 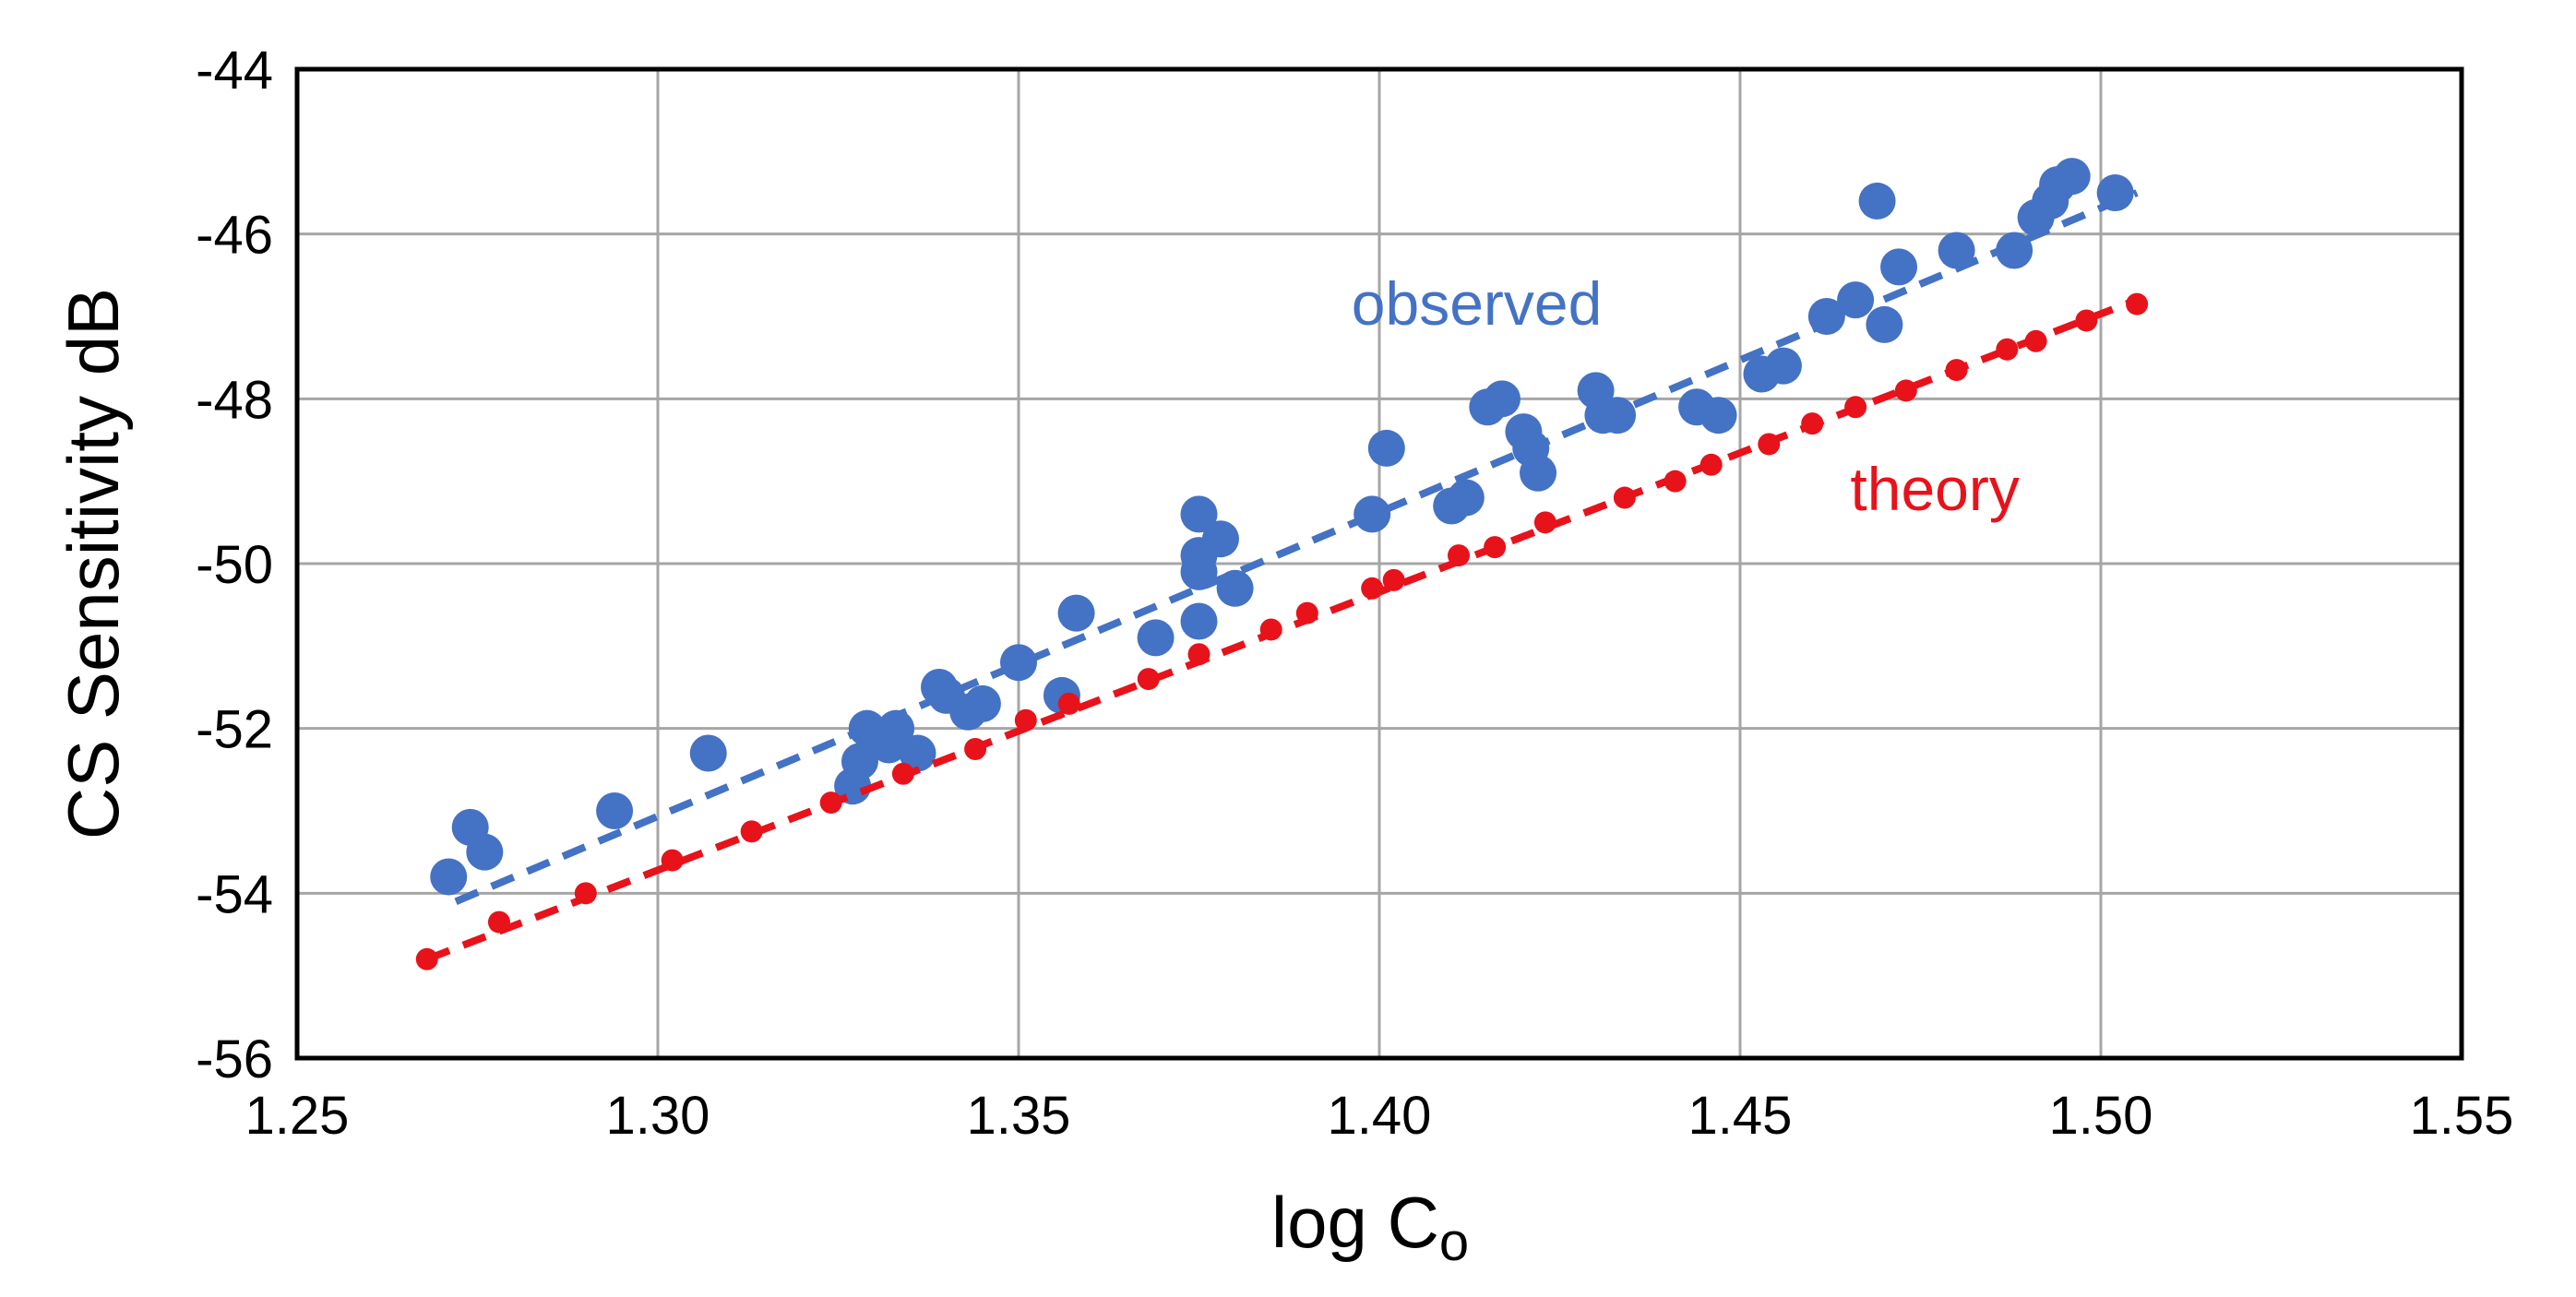 I want to click on y-axis-title: CS Sensitivity dB, so click(x=94, y=564).